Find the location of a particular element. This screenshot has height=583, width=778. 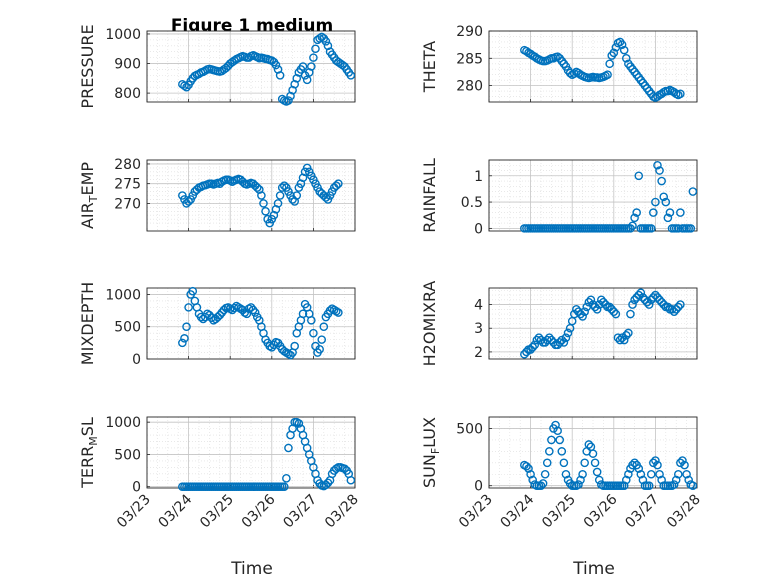

x-axis-label-left: Time is located at coordinates (251, 569).